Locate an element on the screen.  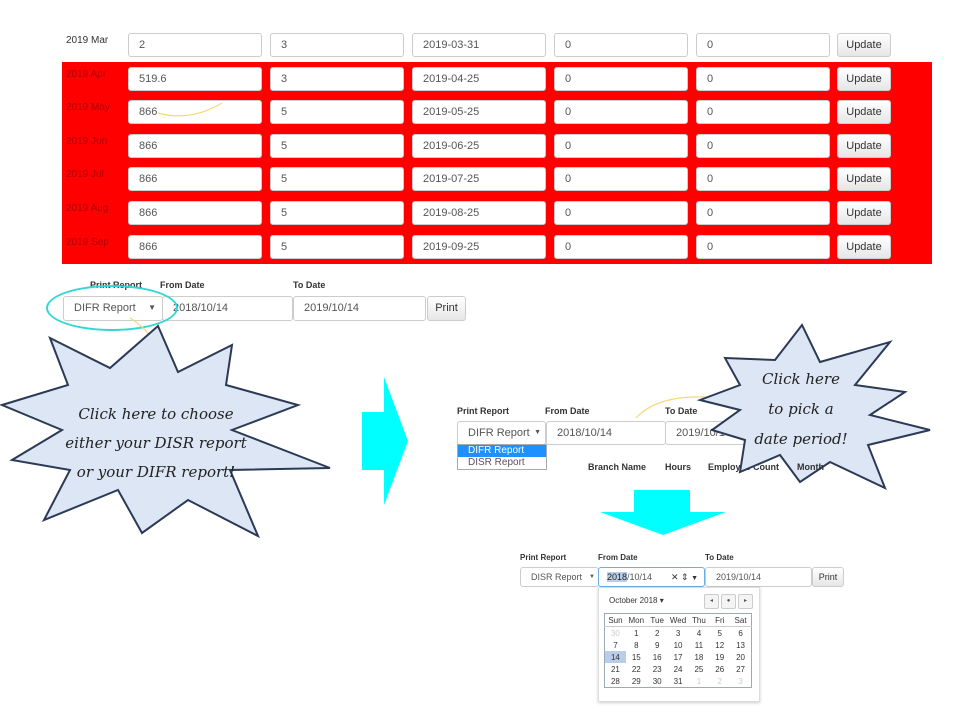
from-date-input-3: 2018/10/14 ✕ ⇕ ▼ is located at coordinates (651, 577).